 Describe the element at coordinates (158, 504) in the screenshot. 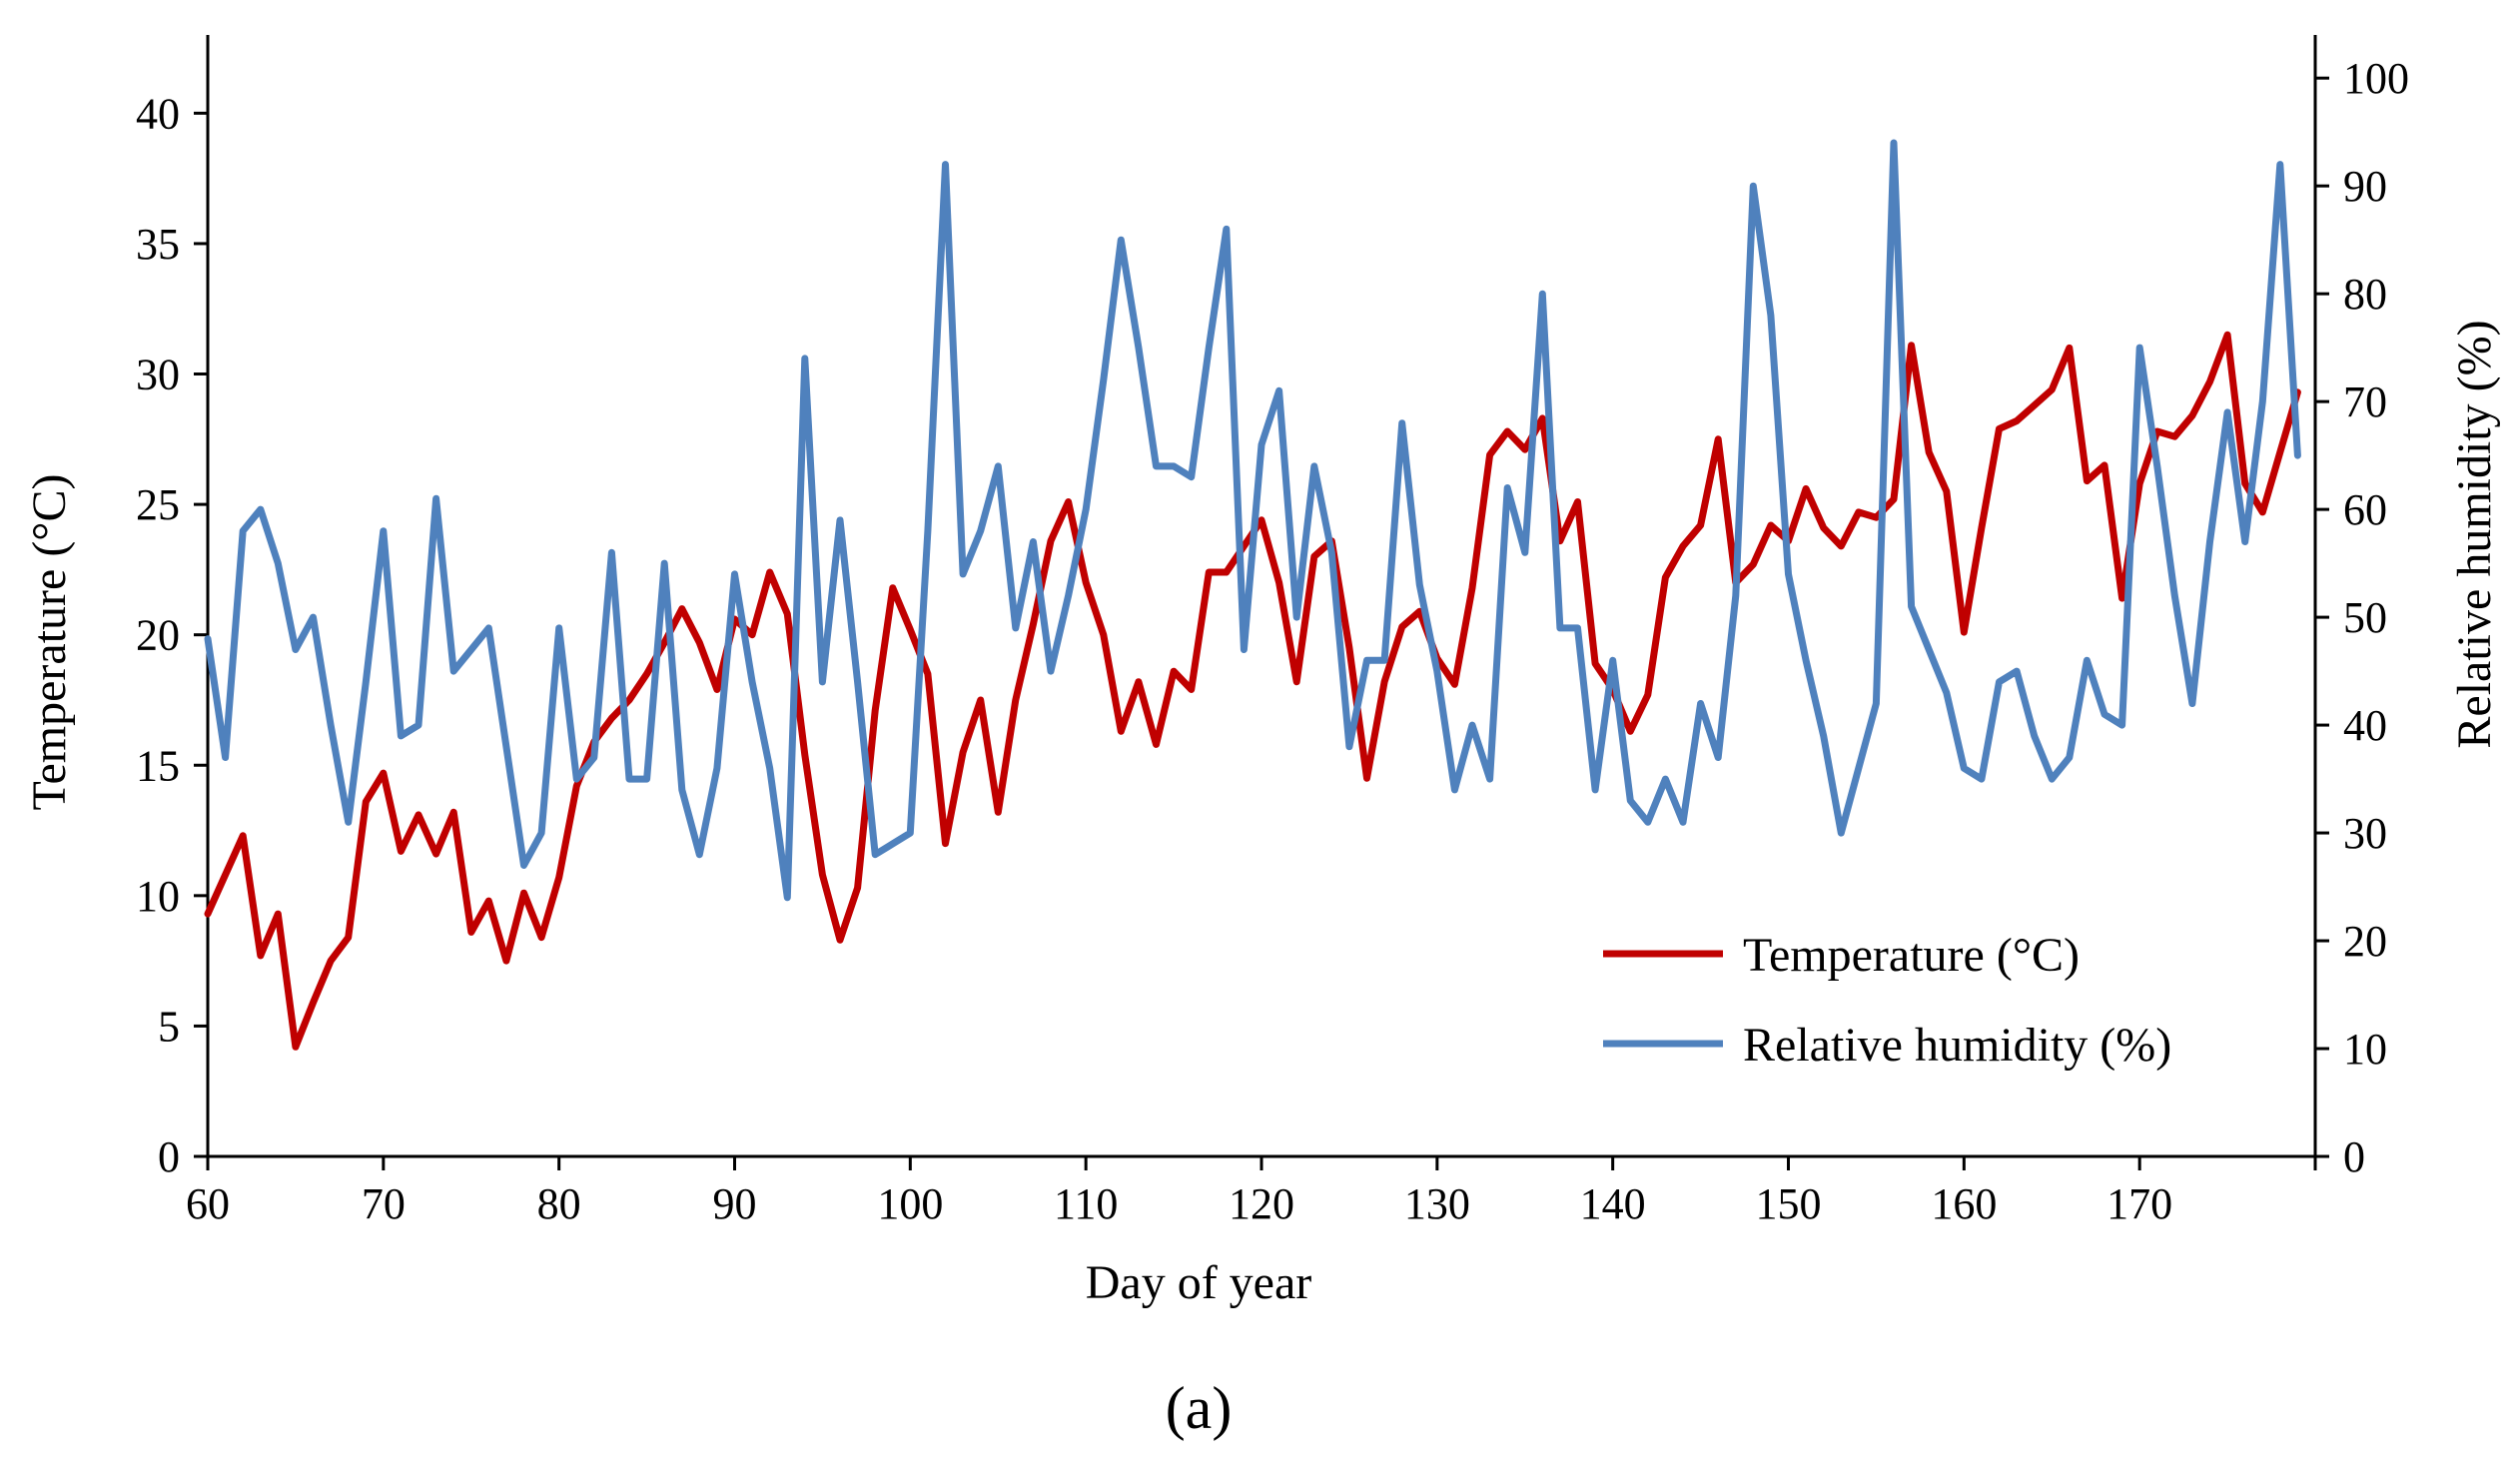

I see `y-left-tick-label: 25` at that location.